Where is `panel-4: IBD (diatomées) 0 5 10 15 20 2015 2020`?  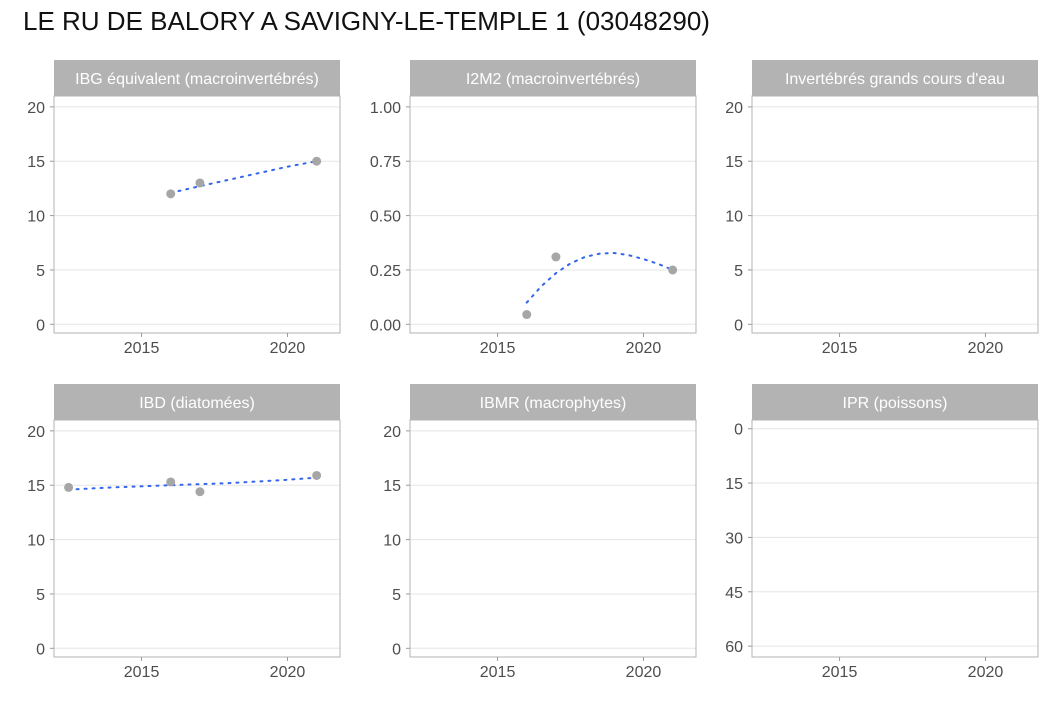 panel-4: IBD (diatomées) 0 5 10 15 20 2015 2020 is located at coordinates (184, 532).